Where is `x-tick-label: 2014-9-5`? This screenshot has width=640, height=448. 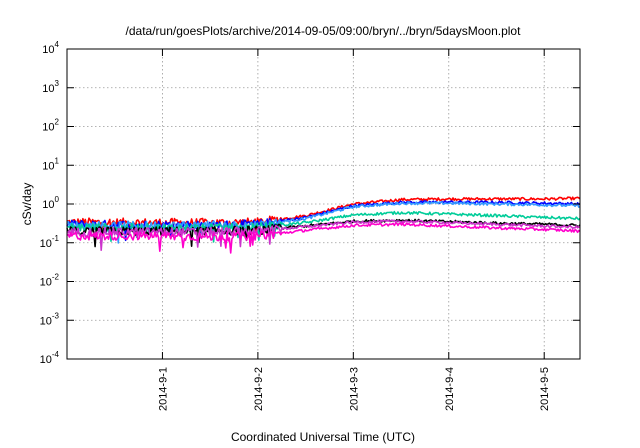
x-tick-label: 2014-9-5 is located at coordinates (545, 389).